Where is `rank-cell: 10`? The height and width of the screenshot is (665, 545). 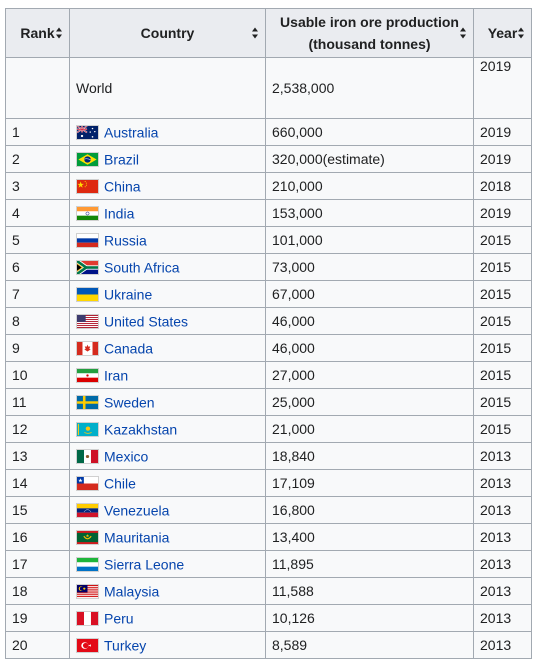 rank-cell: 10 is located at coordinates (37, 375).